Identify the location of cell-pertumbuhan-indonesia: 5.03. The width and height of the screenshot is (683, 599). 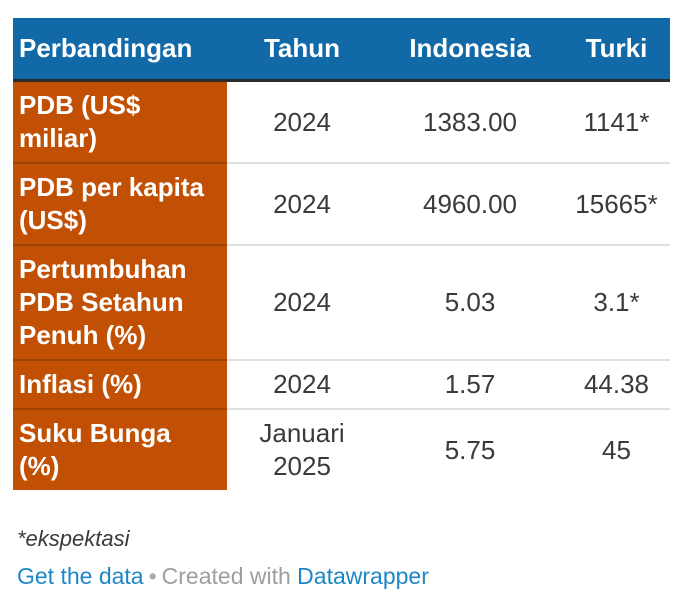
(470, 303).